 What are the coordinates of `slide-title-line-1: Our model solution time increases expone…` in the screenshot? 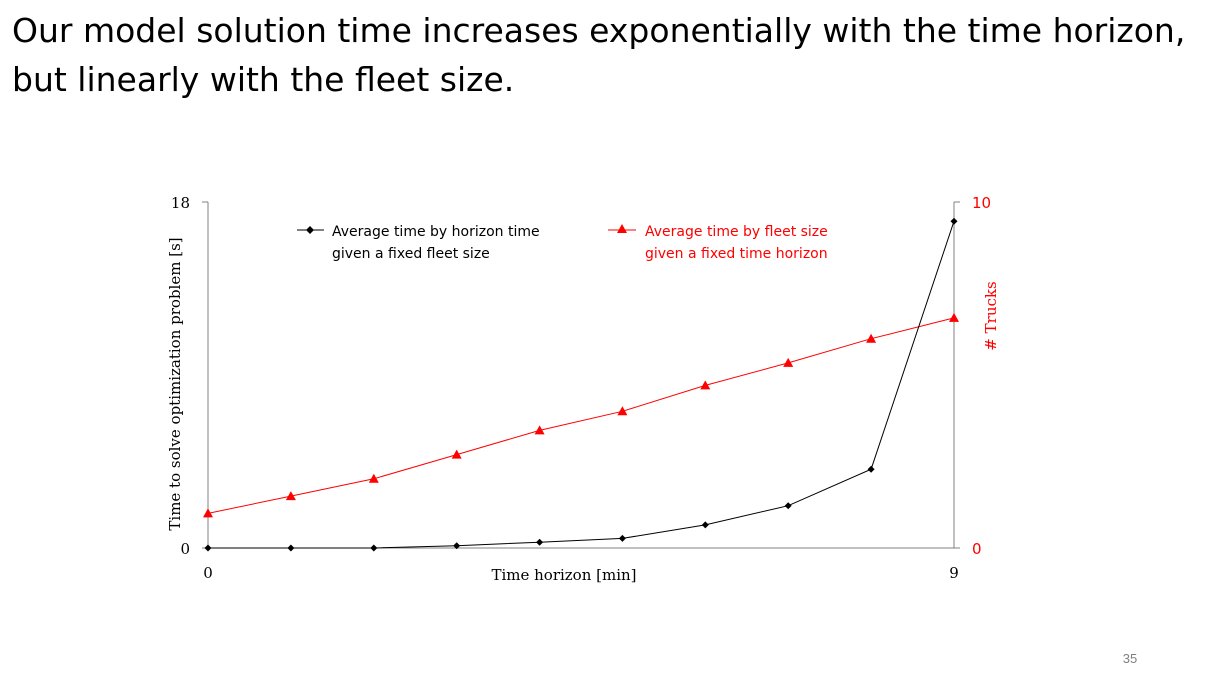 It's located at (599, 30).